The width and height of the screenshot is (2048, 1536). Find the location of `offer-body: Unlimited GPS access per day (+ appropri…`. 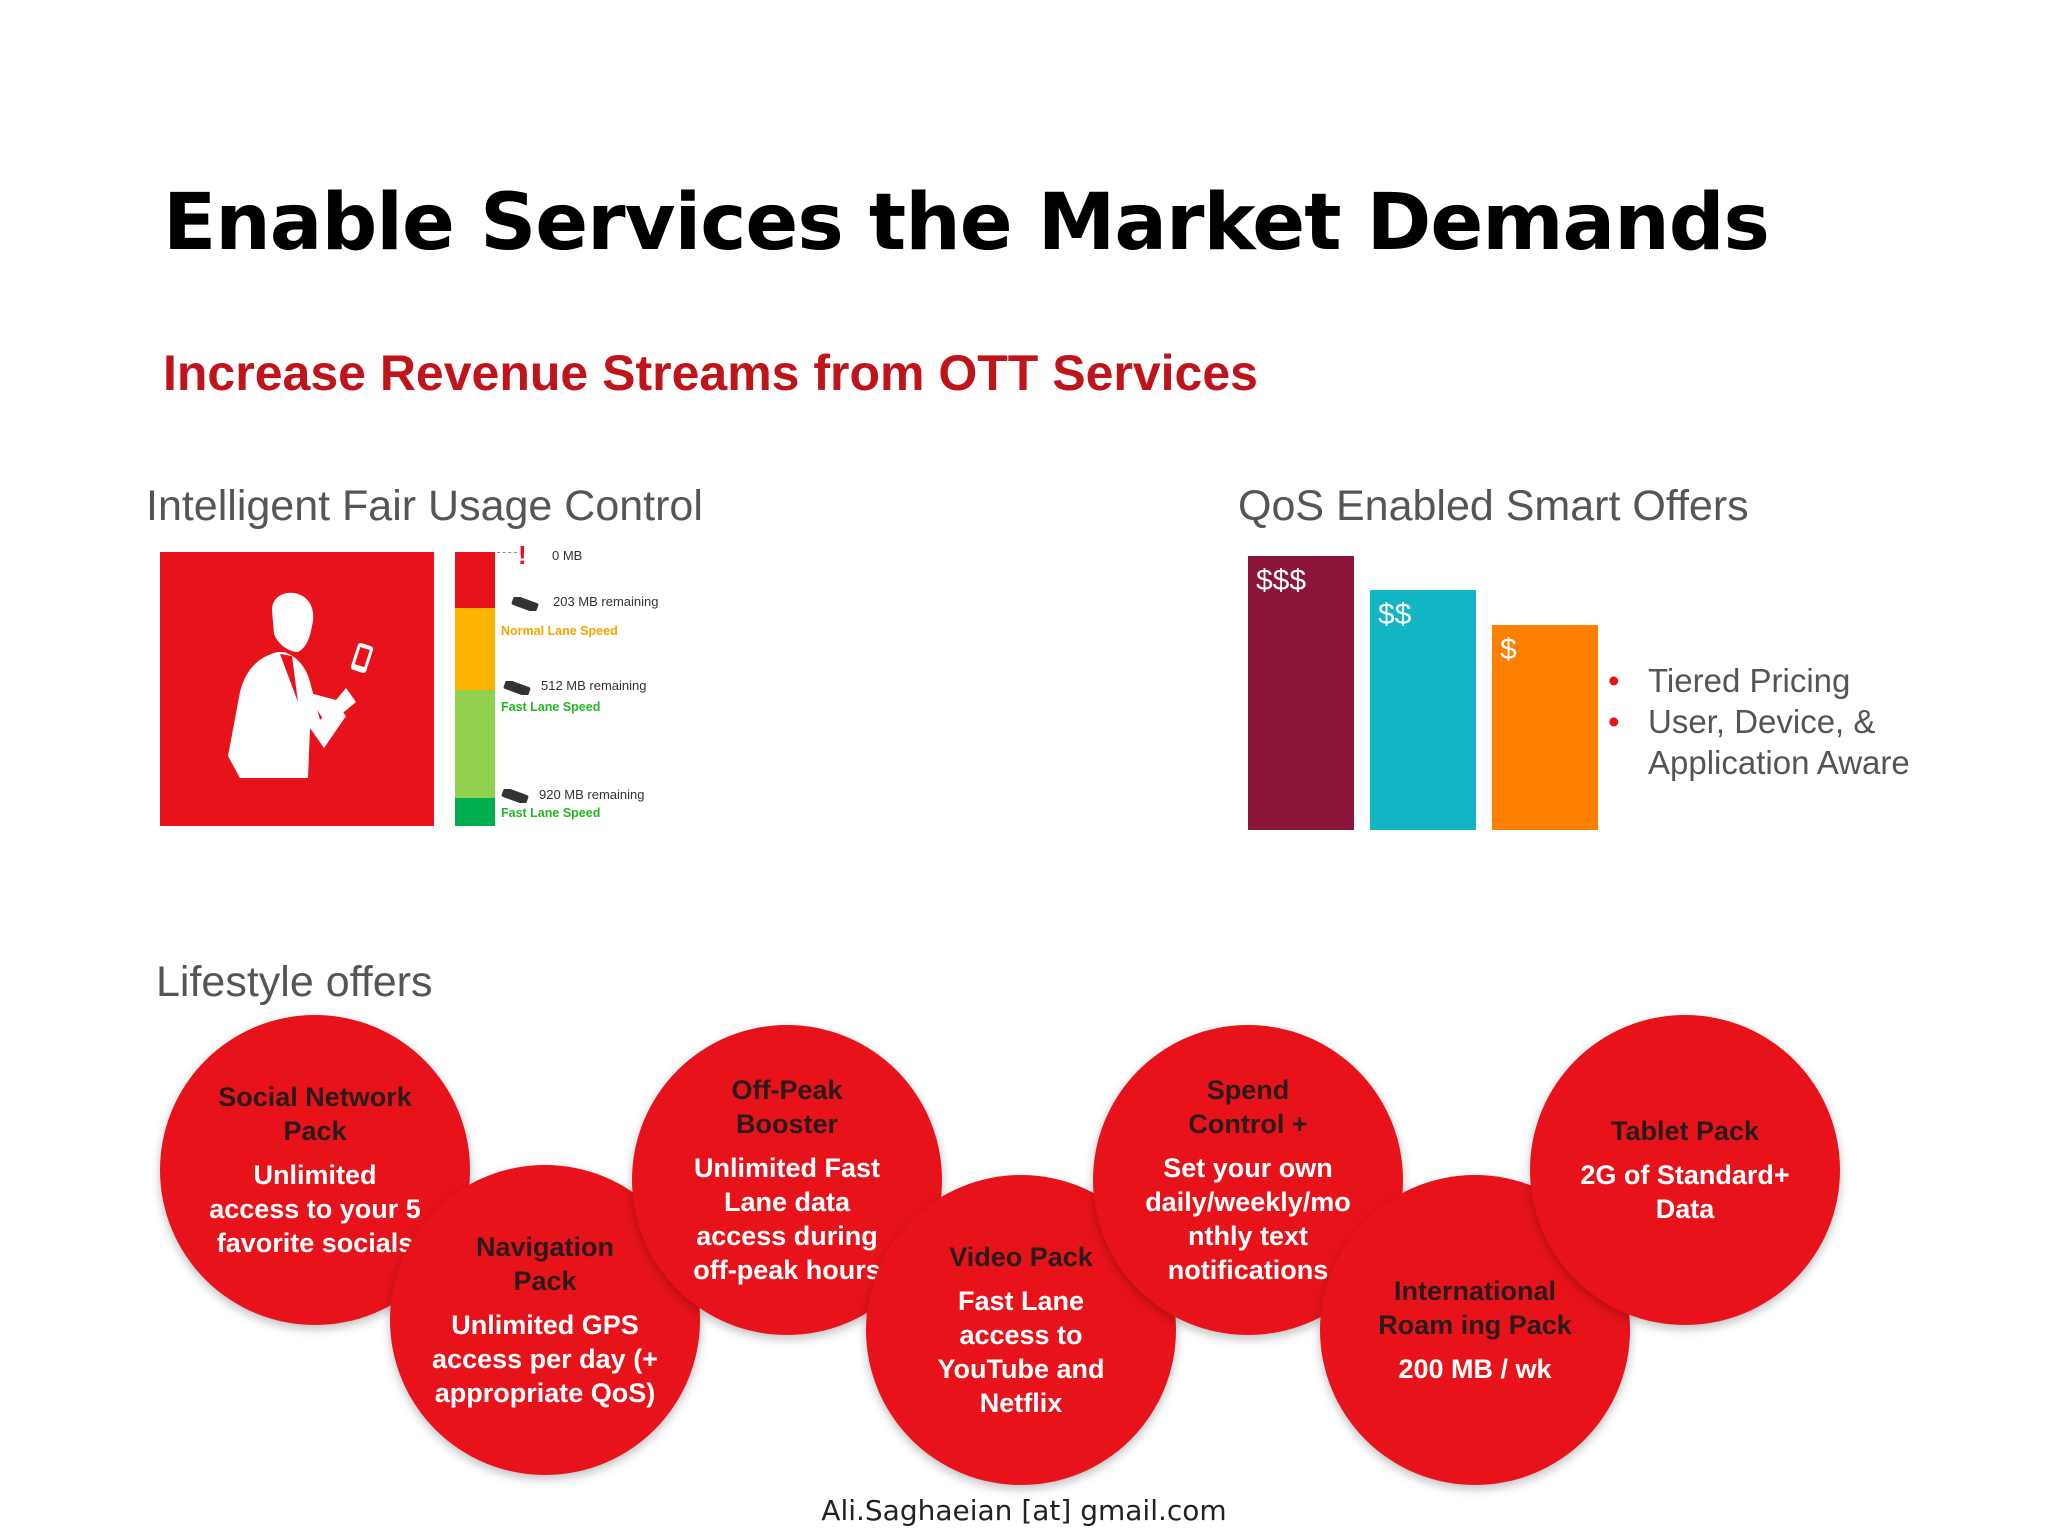

offer-body: Unlimited GPS access per day (+ appropri… is located at coordinates (545, 1359).